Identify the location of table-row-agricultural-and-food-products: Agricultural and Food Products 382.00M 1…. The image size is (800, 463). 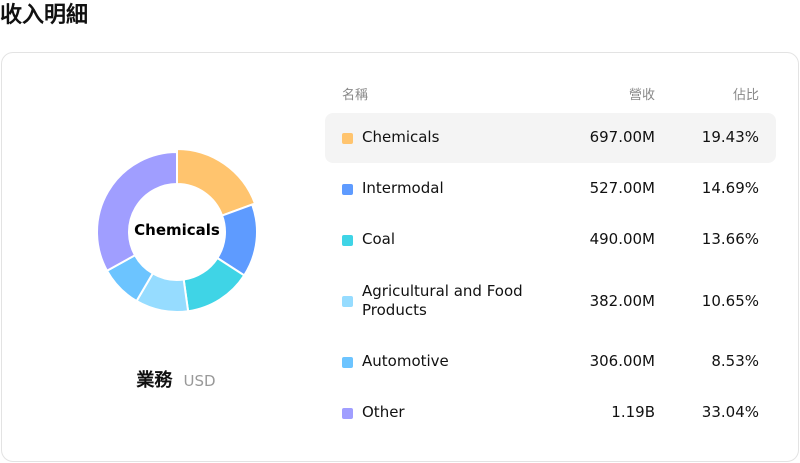
(550, 301).